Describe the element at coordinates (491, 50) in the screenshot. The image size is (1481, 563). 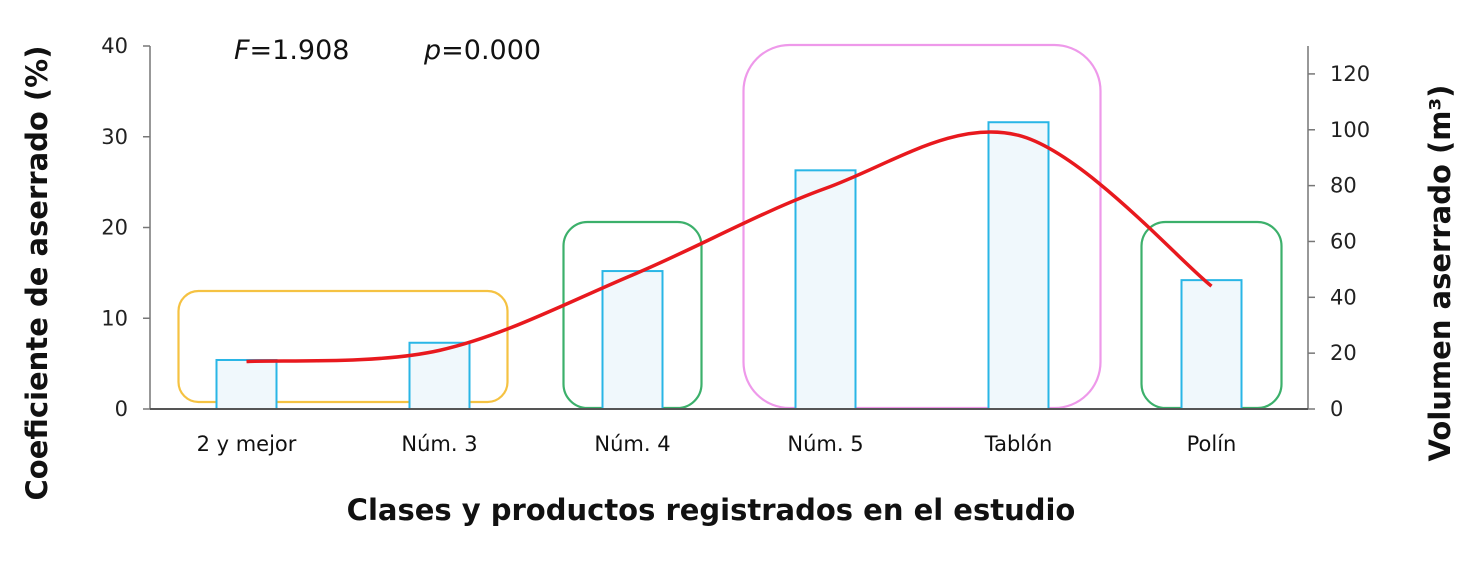
I see `p-value-value: =0.000` at that location.